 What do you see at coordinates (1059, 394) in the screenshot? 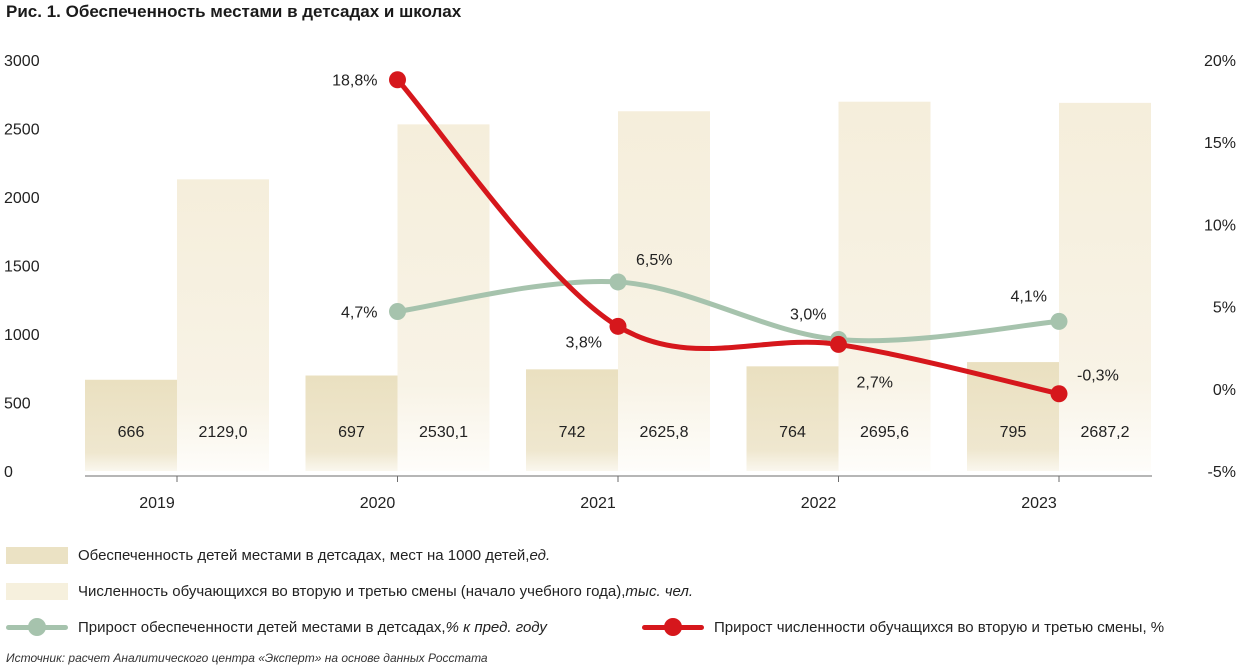
I see `point-school-growth-2023` at bounding box center [1059, 394].